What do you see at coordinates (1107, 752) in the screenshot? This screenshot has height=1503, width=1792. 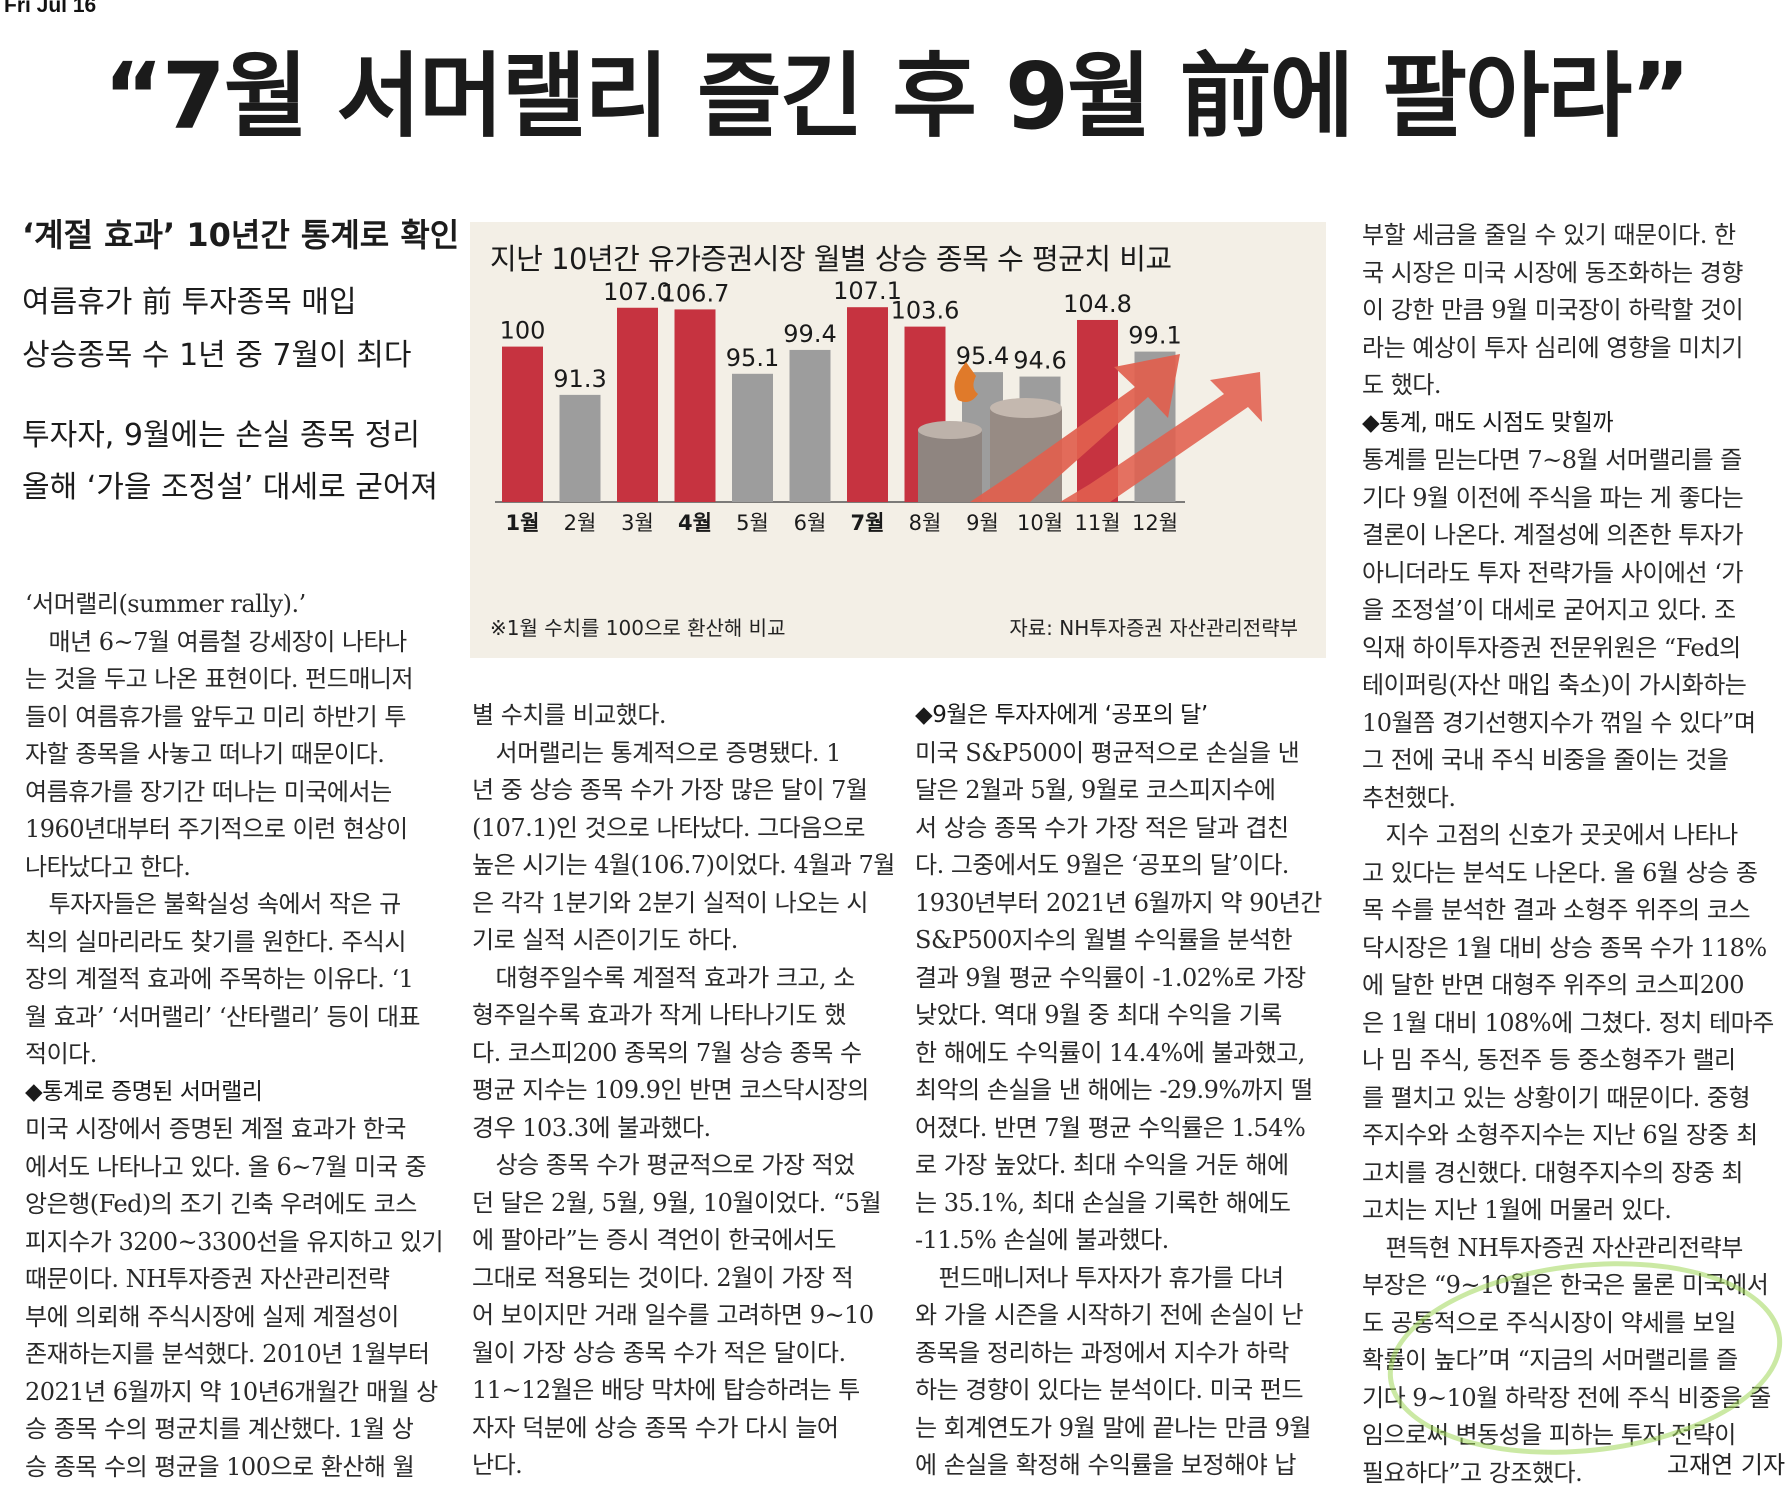 I see `text-line: 미국 S&P500이 평균적으로 손실을 낸` at bounding box center [1107, 752].